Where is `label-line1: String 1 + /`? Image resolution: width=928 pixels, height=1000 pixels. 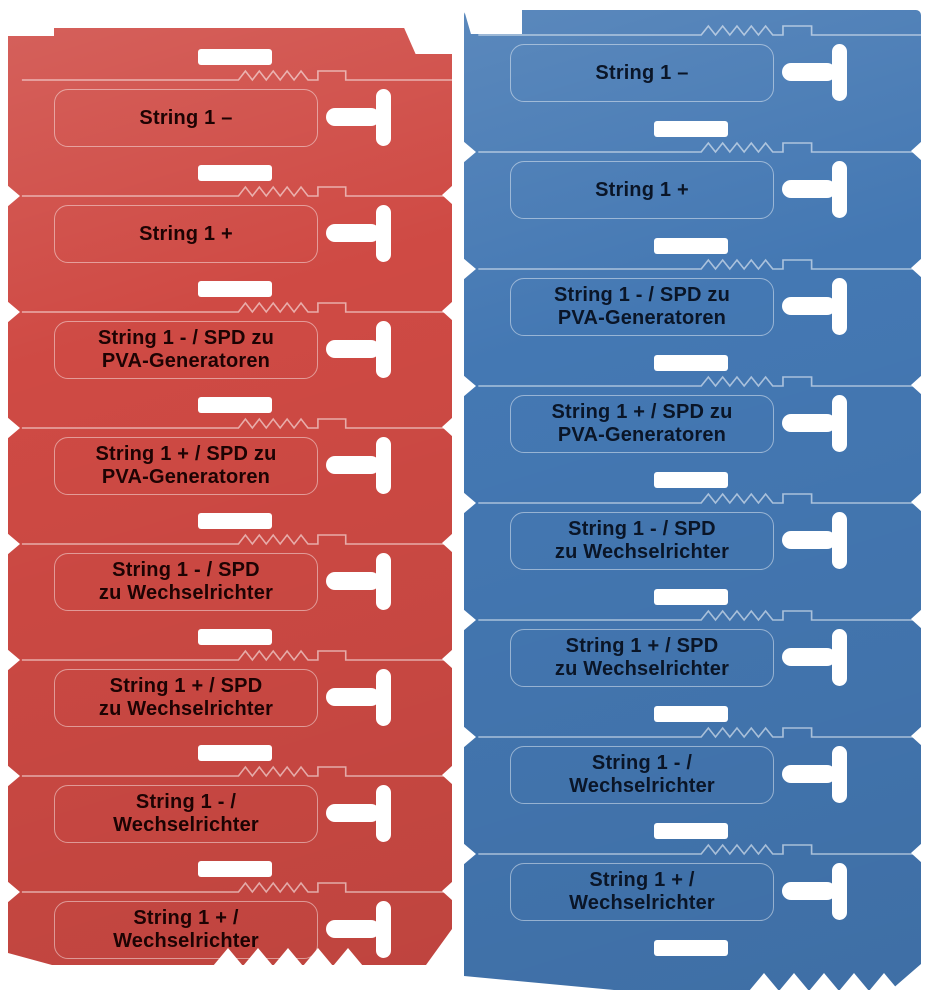 label-line1: String 1 + / is located at coordinates (186, 918).